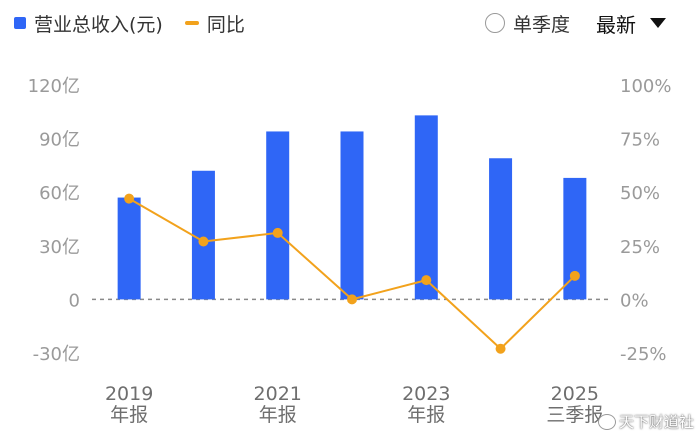  What do you see at coordinates (59, 140) in the screenshot?
I see `y-left-tick-label: 90亿` at bounding box center [59, 140].